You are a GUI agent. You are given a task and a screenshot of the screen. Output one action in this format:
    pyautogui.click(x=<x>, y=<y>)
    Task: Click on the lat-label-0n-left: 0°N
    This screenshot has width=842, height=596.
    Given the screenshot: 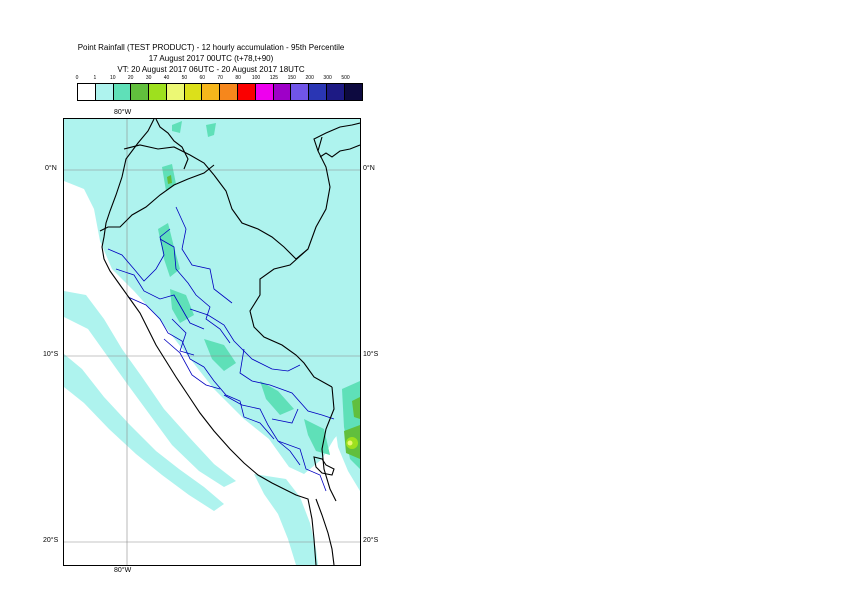 What is the action you would take?
    pyautogui.click(x=51, y=168)
    